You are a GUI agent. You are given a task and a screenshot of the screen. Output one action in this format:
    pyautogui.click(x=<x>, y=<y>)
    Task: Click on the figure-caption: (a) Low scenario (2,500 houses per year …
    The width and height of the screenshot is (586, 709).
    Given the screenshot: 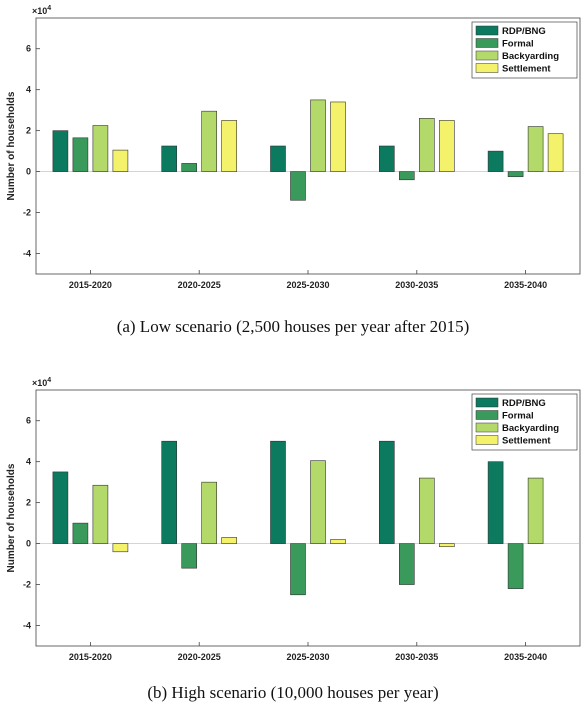 What is the action you would take?
    pyautogui.click(x=293, y=326)
    